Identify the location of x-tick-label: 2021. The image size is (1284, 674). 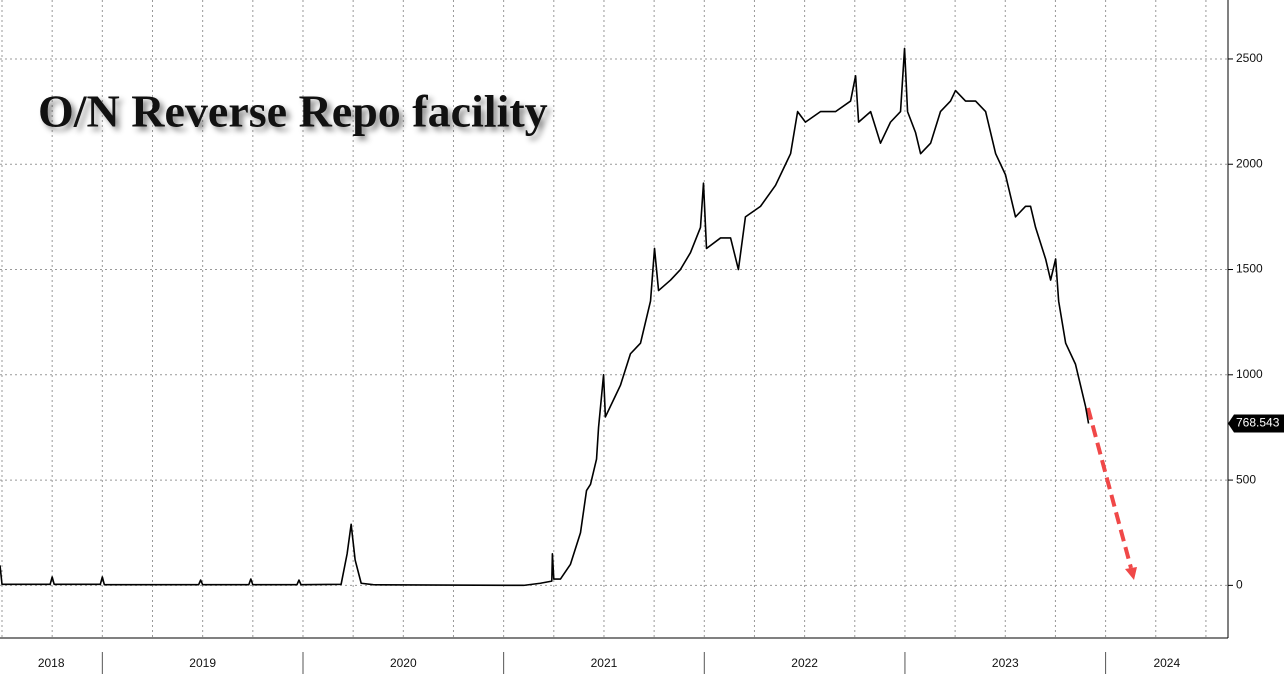
(604, 663).